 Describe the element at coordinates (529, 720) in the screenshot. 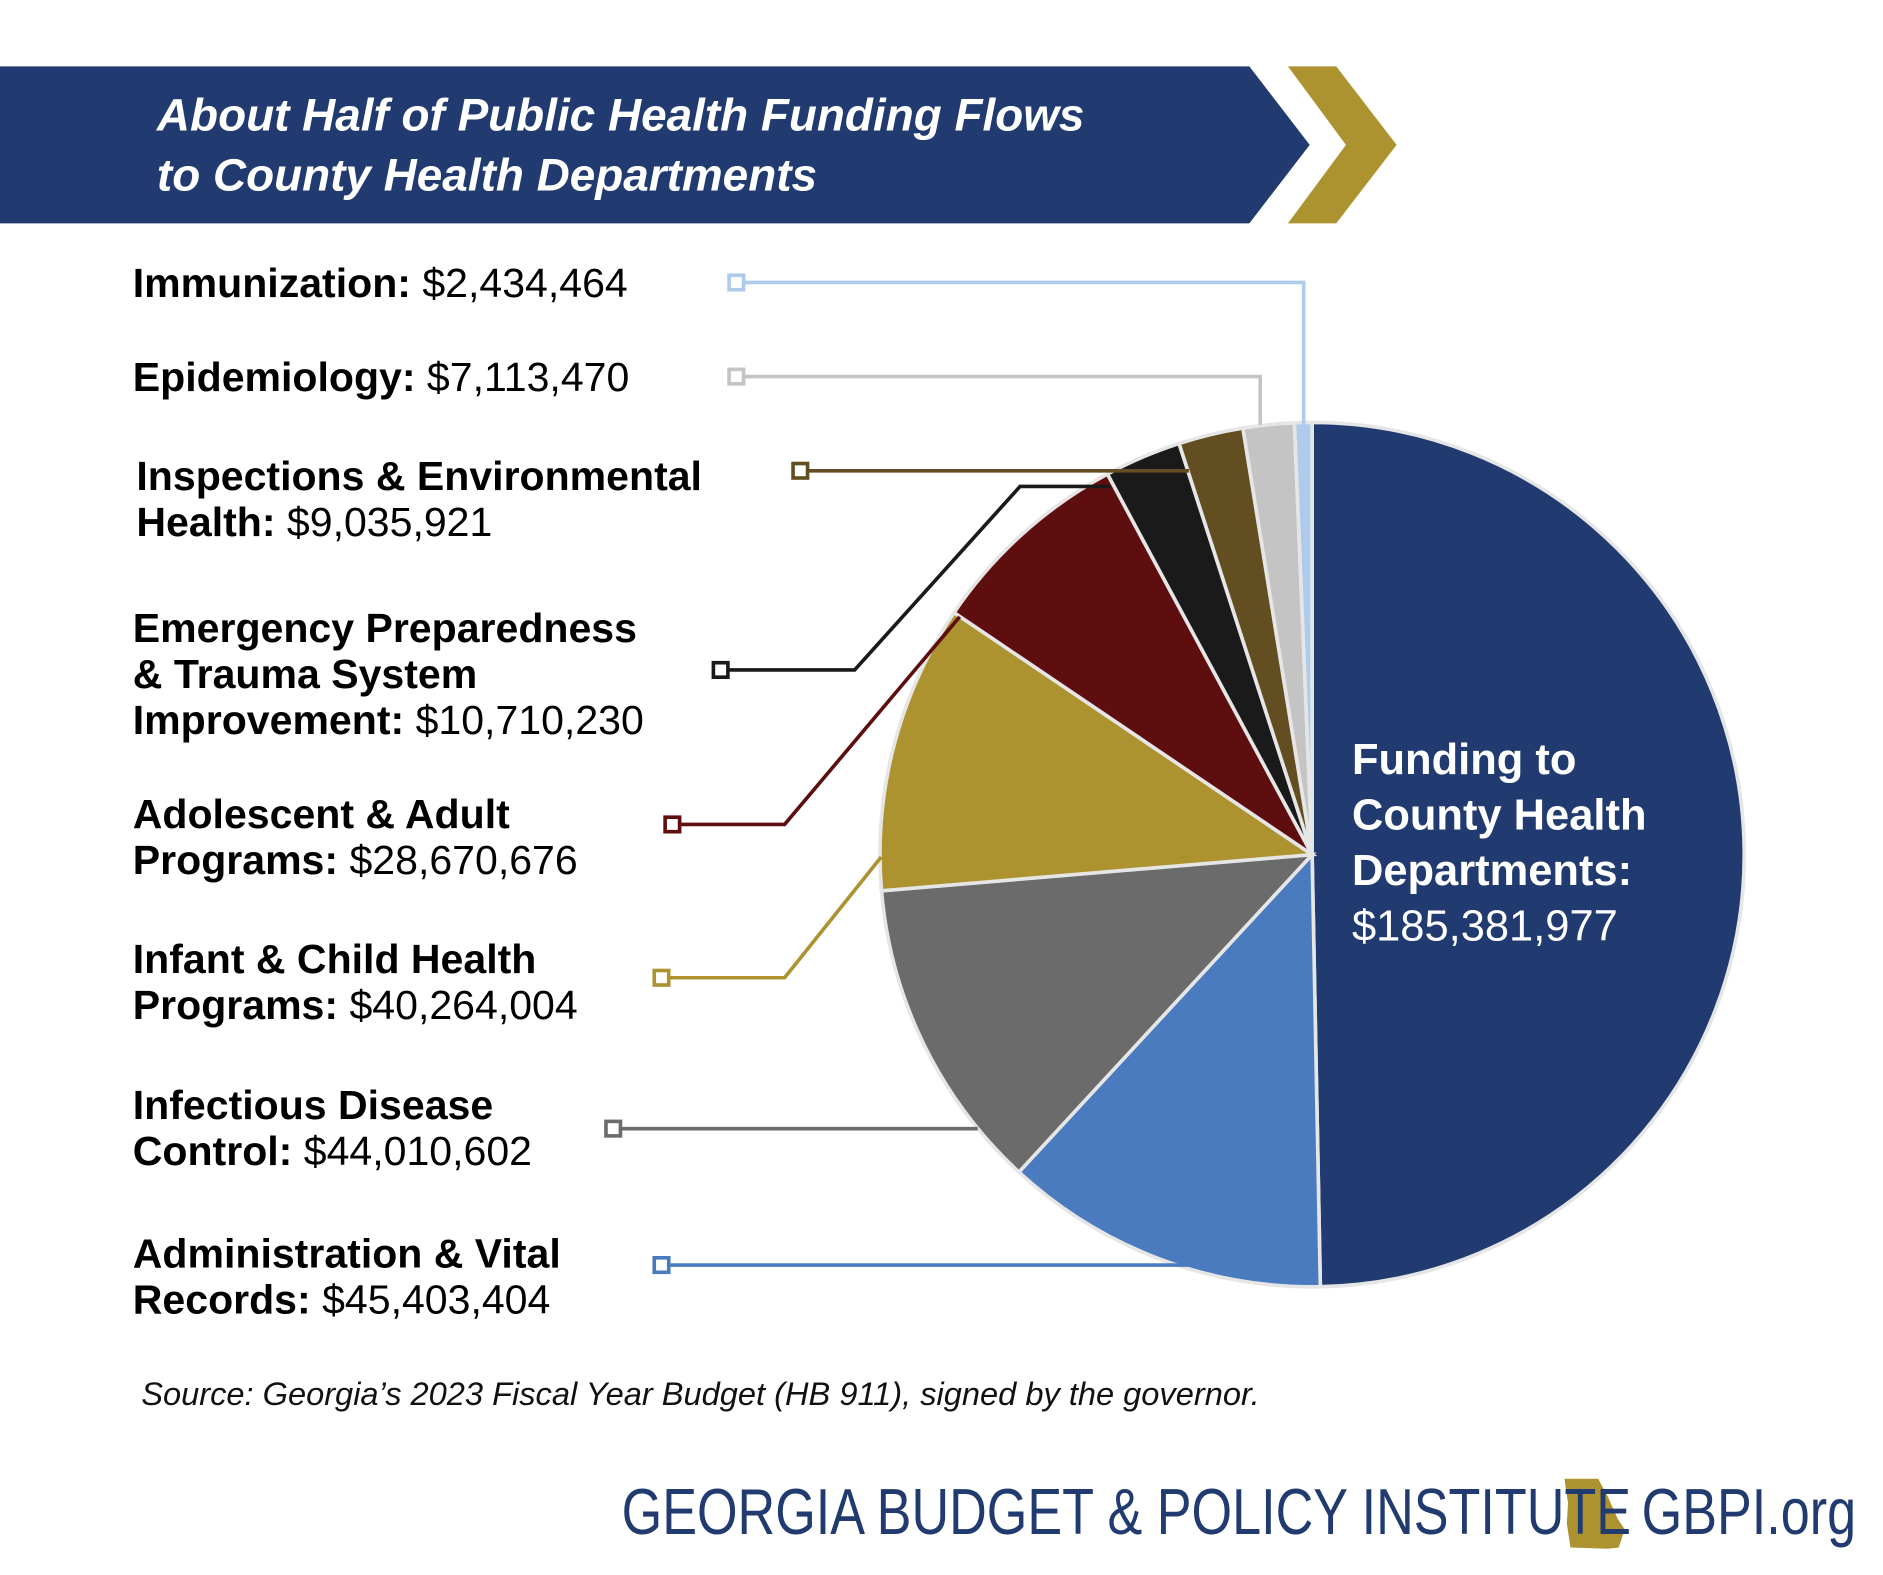

I see `label-value: $10,710,230` at that location.